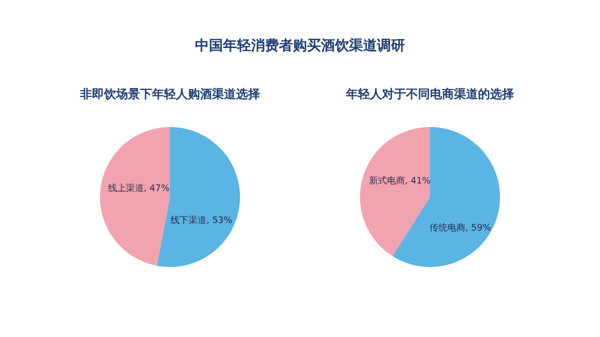  Describe the element at coordinates (460, 228) in the screenshot. I see `slice-label: 传统电商, 59%` at that location.